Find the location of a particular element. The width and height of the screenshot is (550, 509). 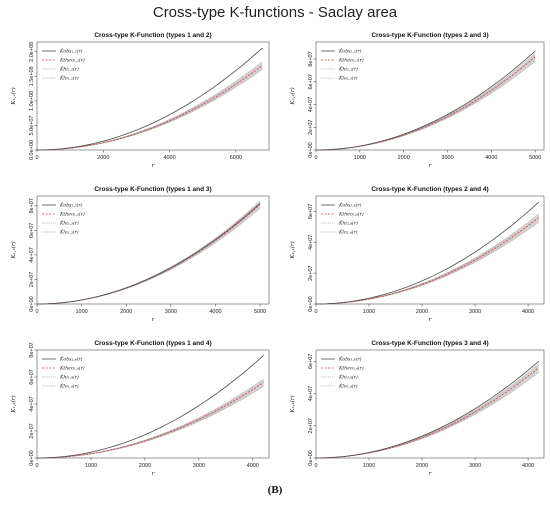

theo-line is located at coordinates (150, 420).